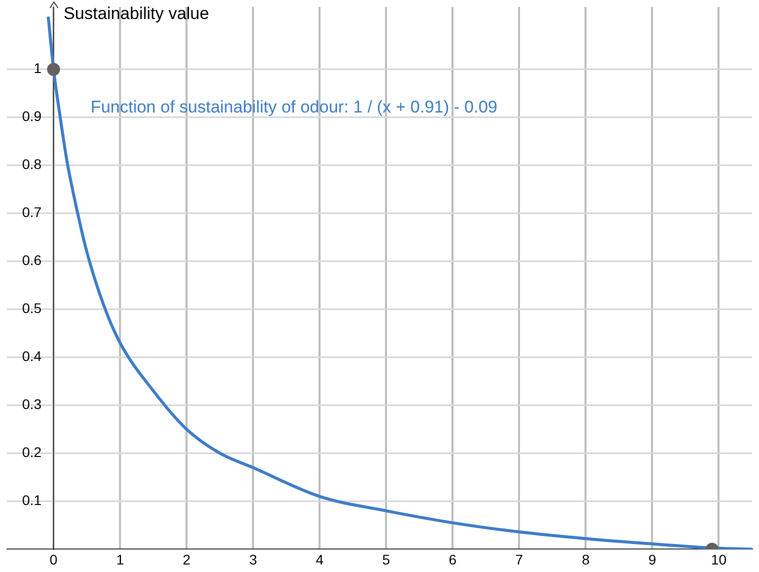 The image size is (759, 572). I want to click on y-tick-label: 0.8, so click(32, 164).